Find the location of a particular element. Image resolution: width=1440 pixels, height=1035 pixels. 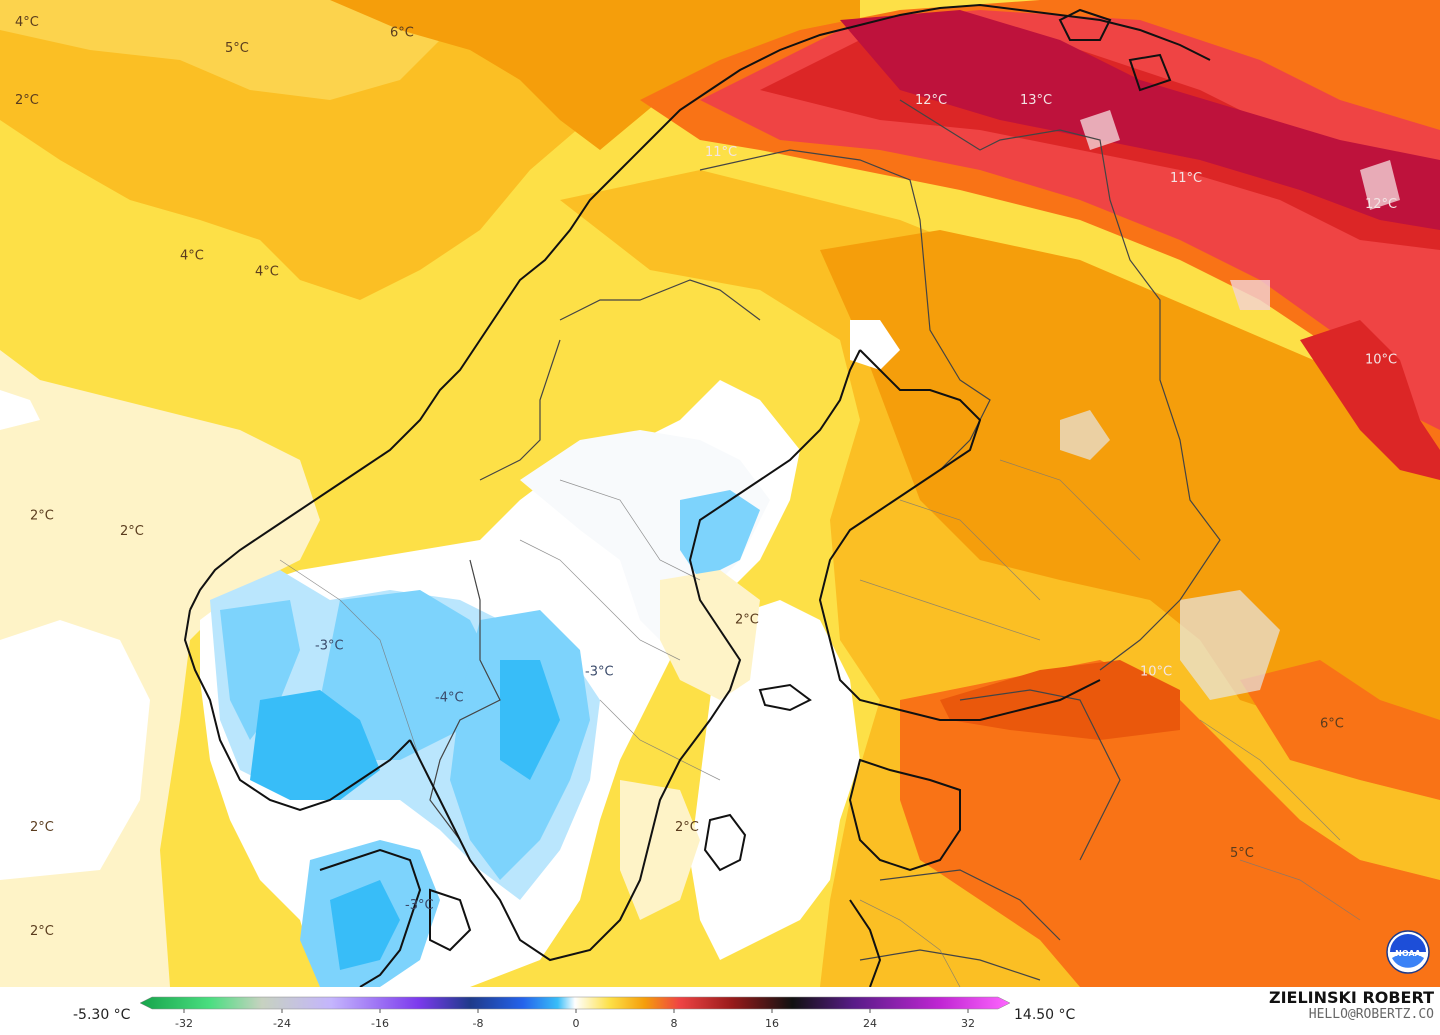

author-credit: ZIELINSKI ROBERT is located at coordinates (1351, 997).